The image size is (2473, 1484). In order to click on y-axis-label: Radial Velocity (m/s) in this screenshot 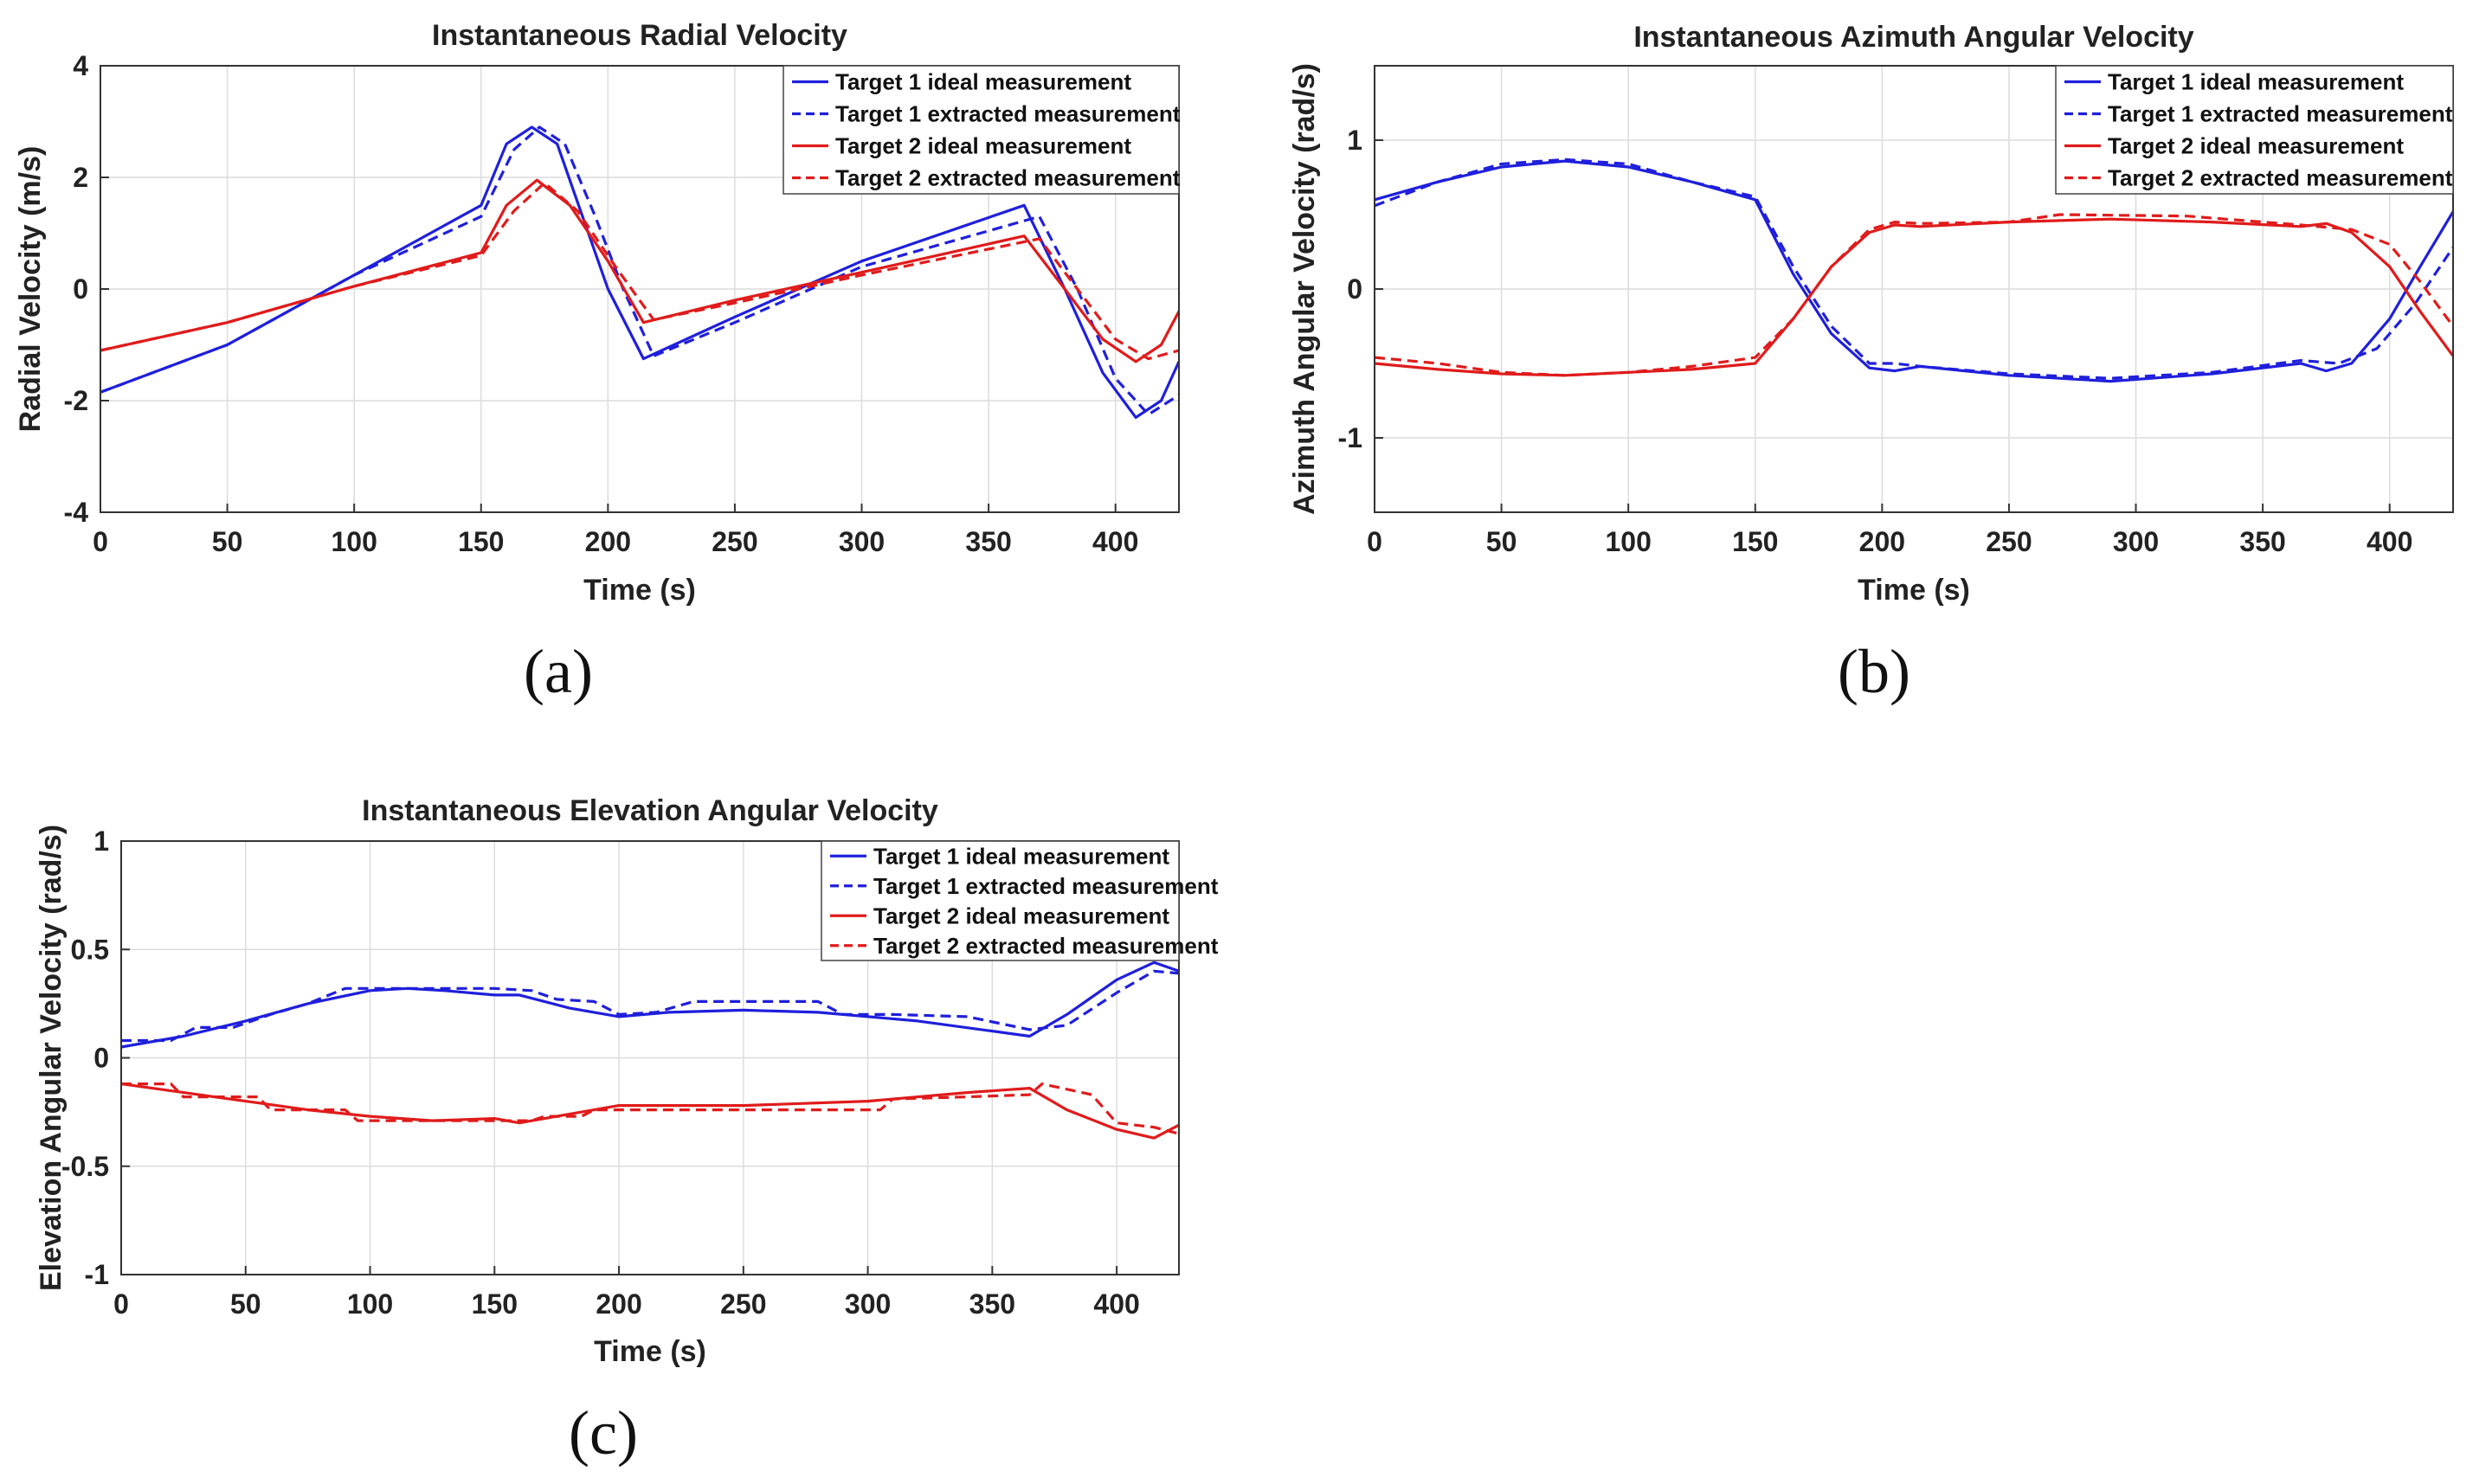, I will do `click(31, 289)`.